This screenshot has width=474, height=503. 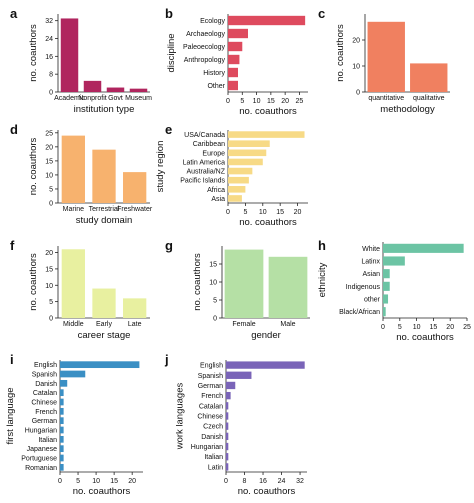 I want to click on y-axis-label-j: work languages, so click(x=180, y=416).